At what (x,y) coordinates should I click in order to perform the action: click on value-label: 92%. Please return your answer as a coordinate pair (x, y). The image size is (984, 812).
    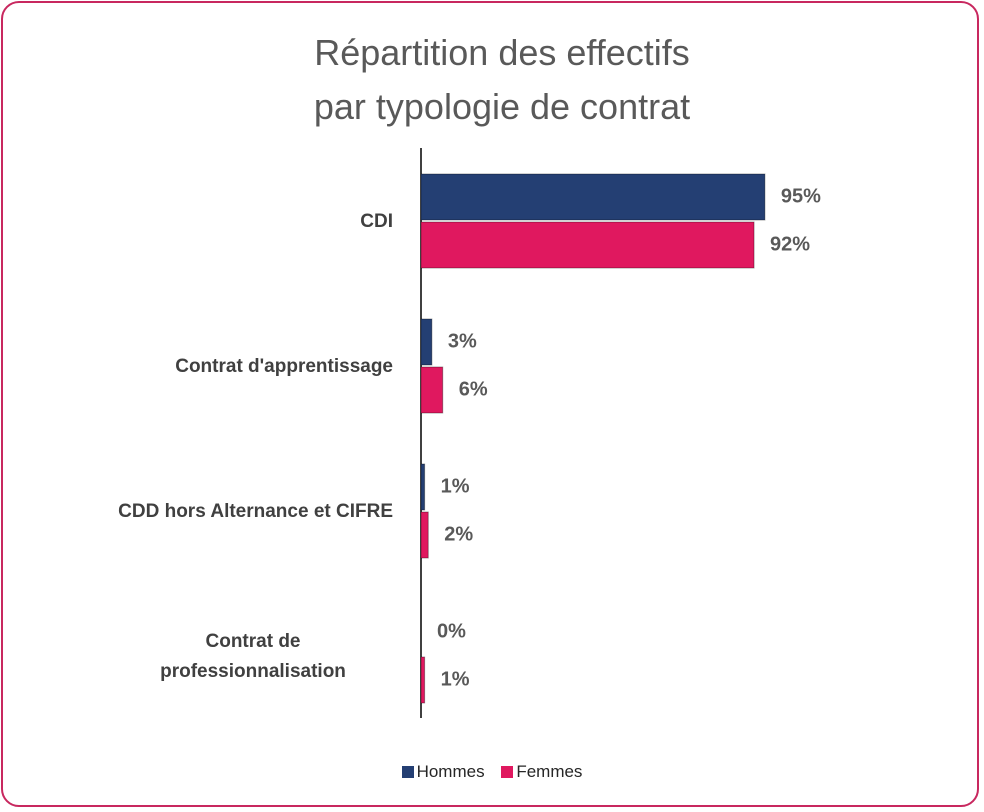
    Looking at the image, I should click on (790, 244).